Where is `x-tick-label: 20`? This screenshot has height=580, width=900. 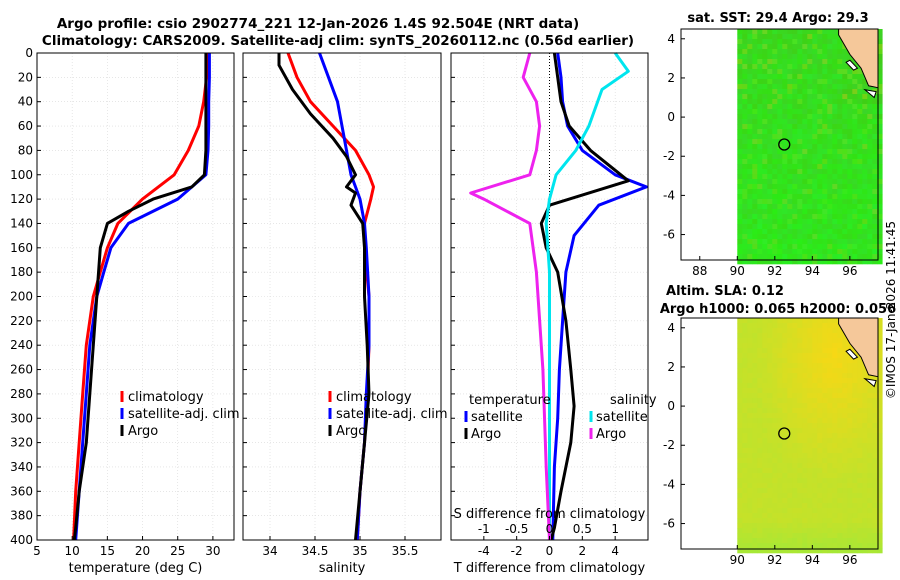 x-tick-label: 20 is located at coordinates (142, 551).